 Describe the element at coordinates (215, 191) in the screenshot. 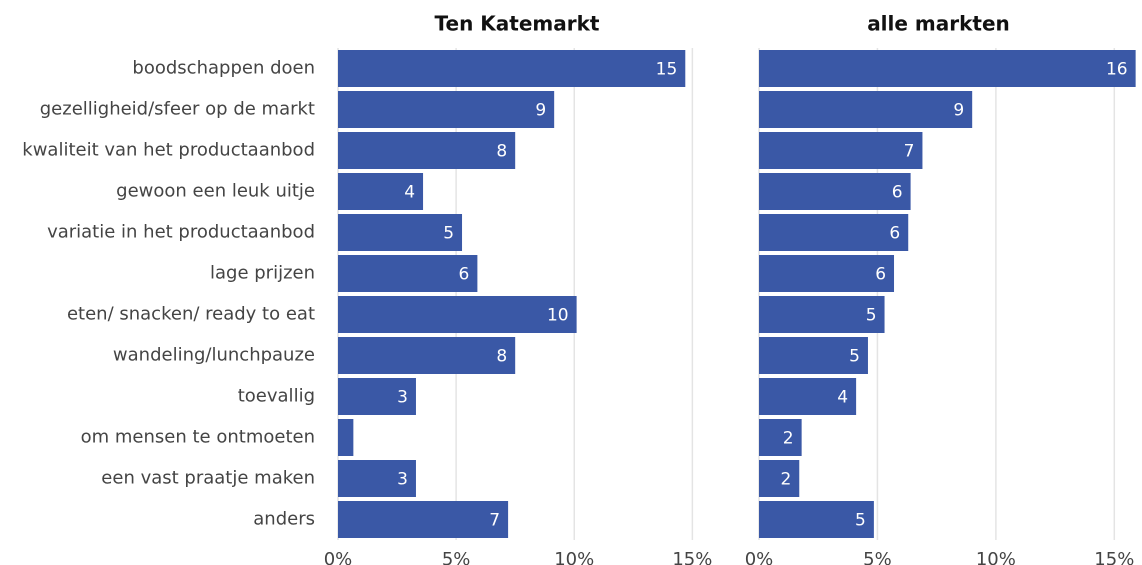

I see `category-label: gewoon een leuk uitje` at that location.